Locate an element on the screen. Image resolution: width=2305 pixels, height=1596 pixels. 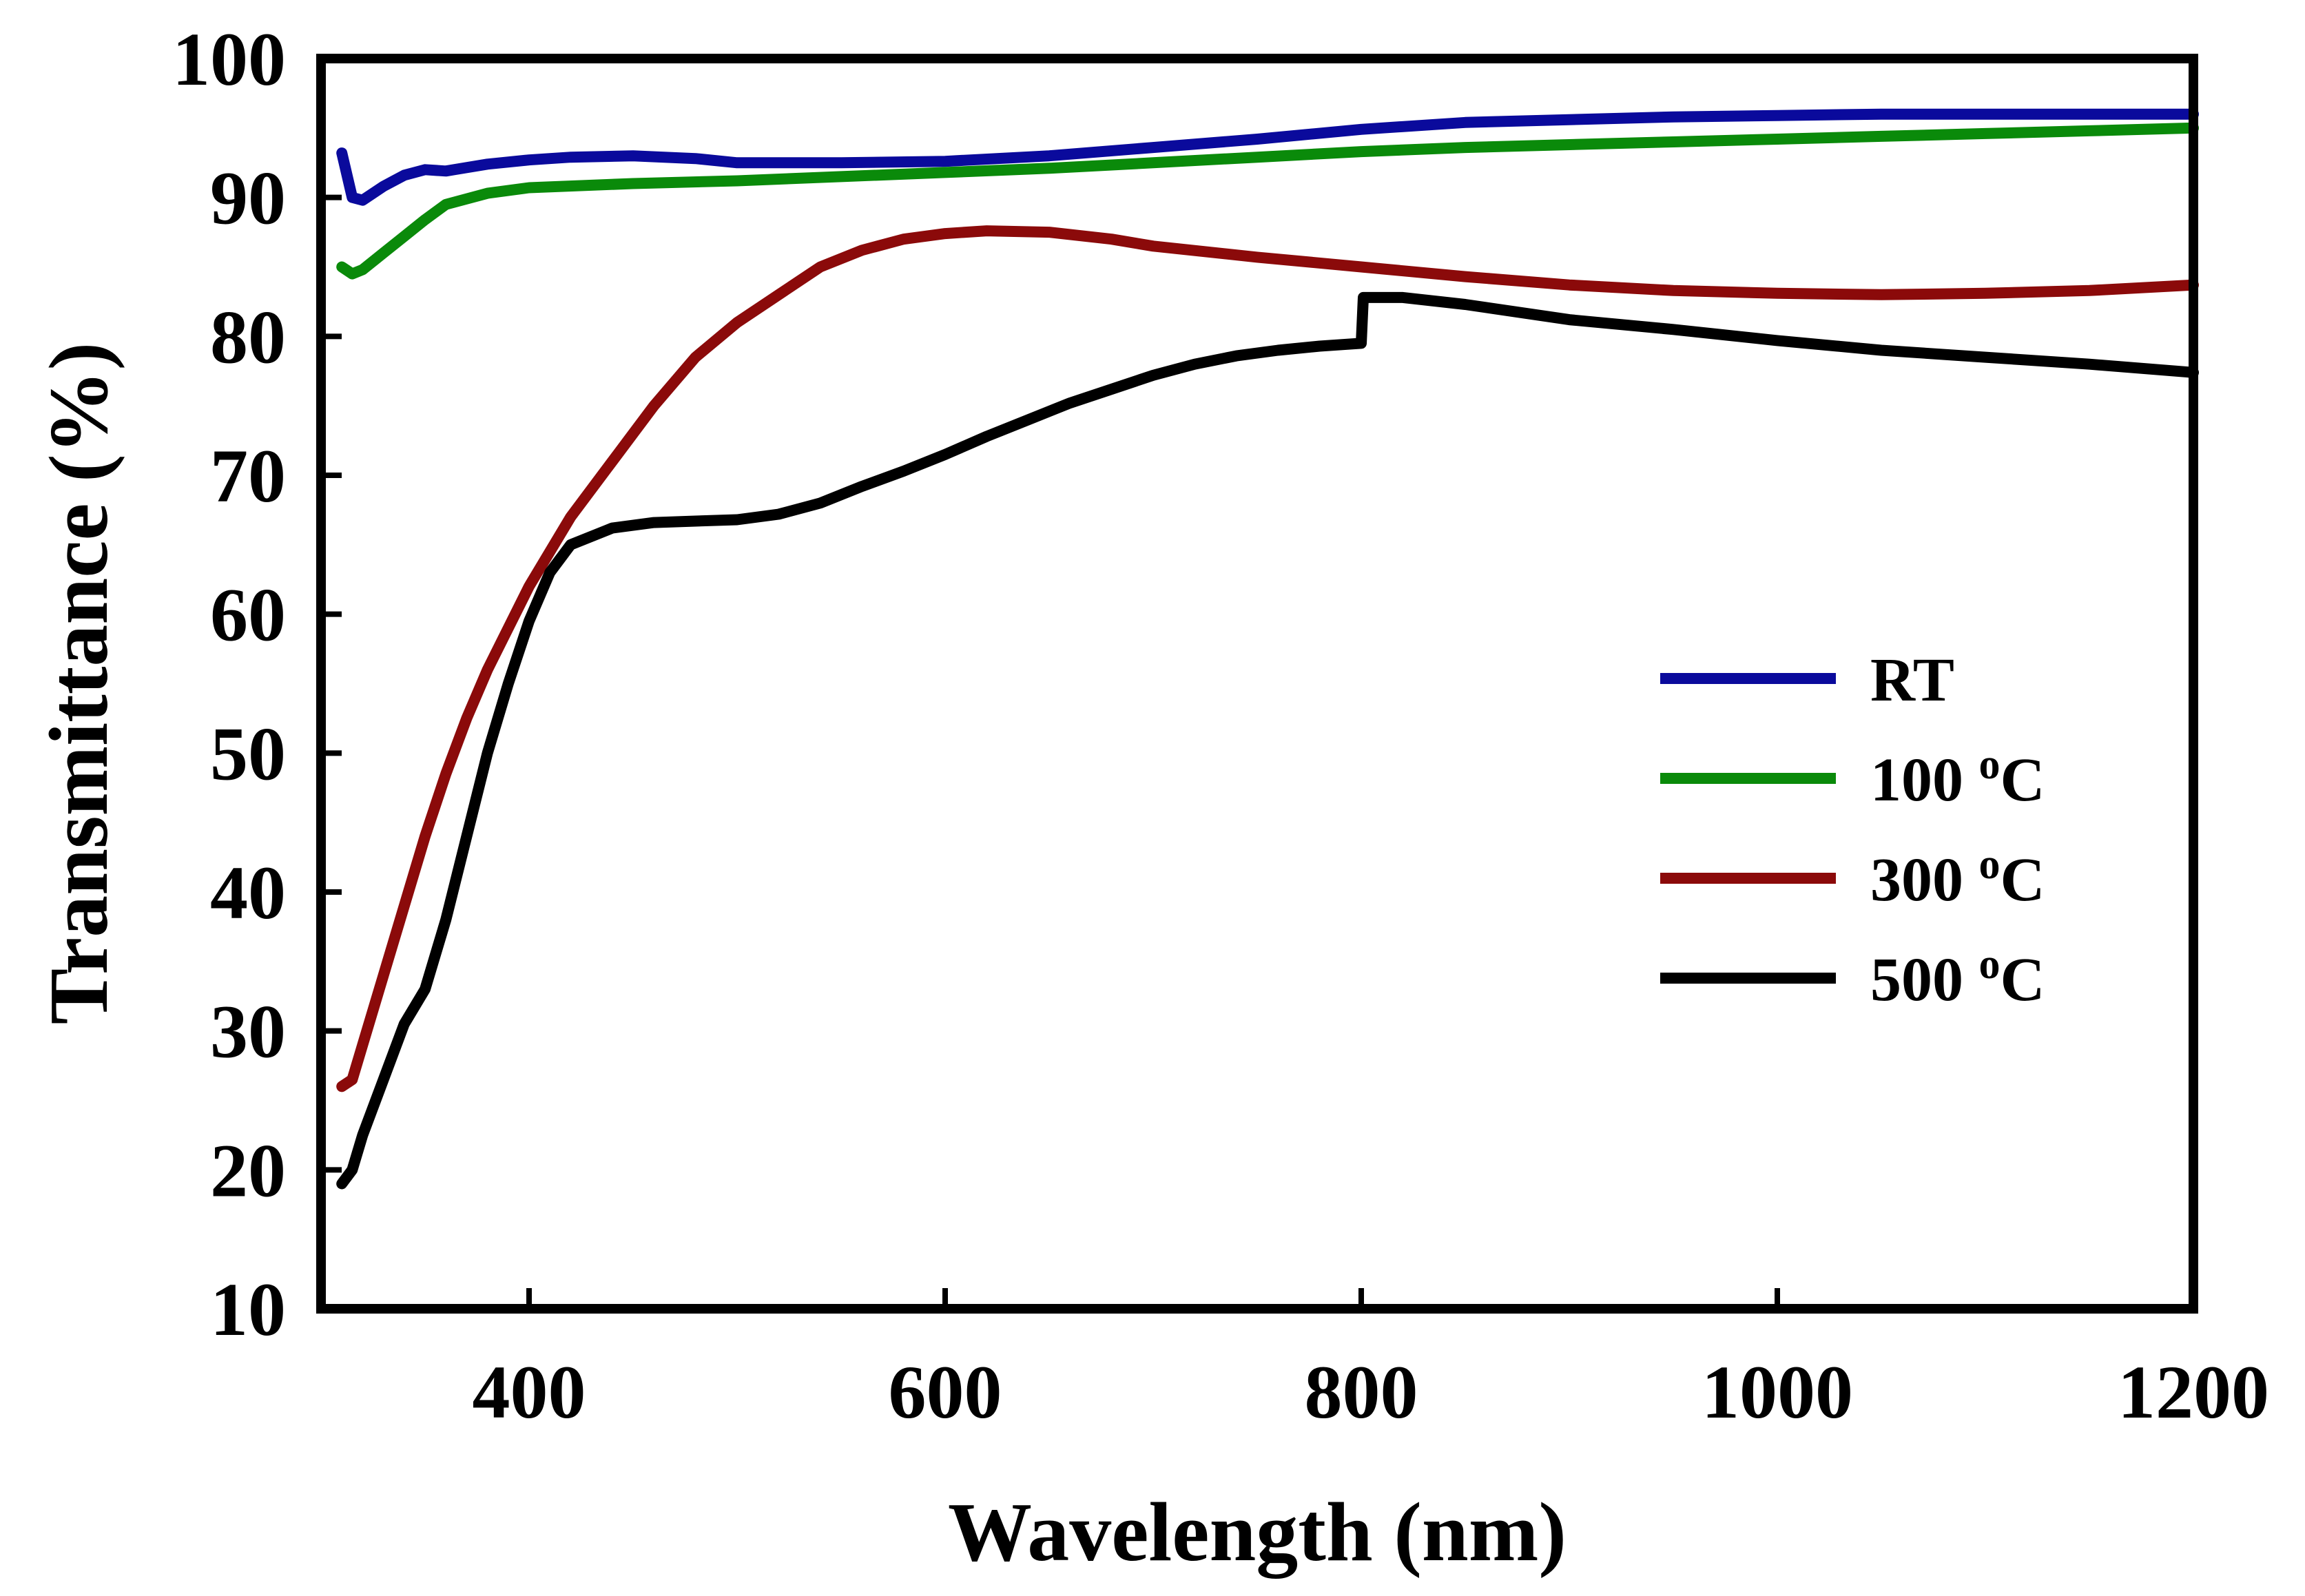
y-tick-label-3: 40 is located at coordinates (248, 893).